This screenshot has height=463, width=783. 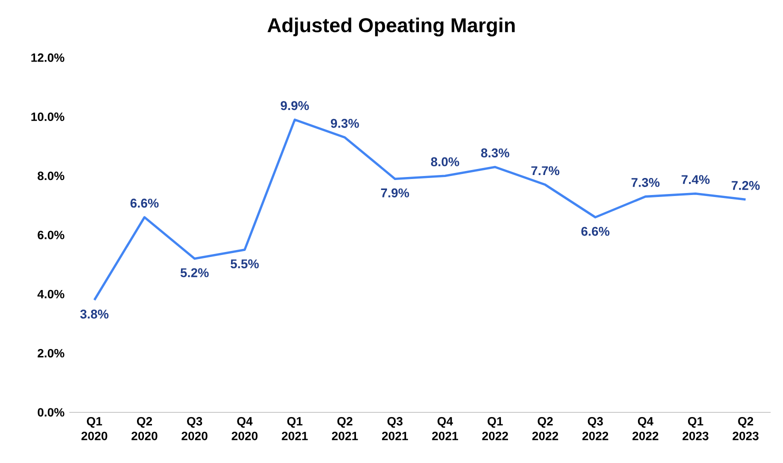 I want to click on x-tick-label: Q3 2020, so click(x=195, y=428).